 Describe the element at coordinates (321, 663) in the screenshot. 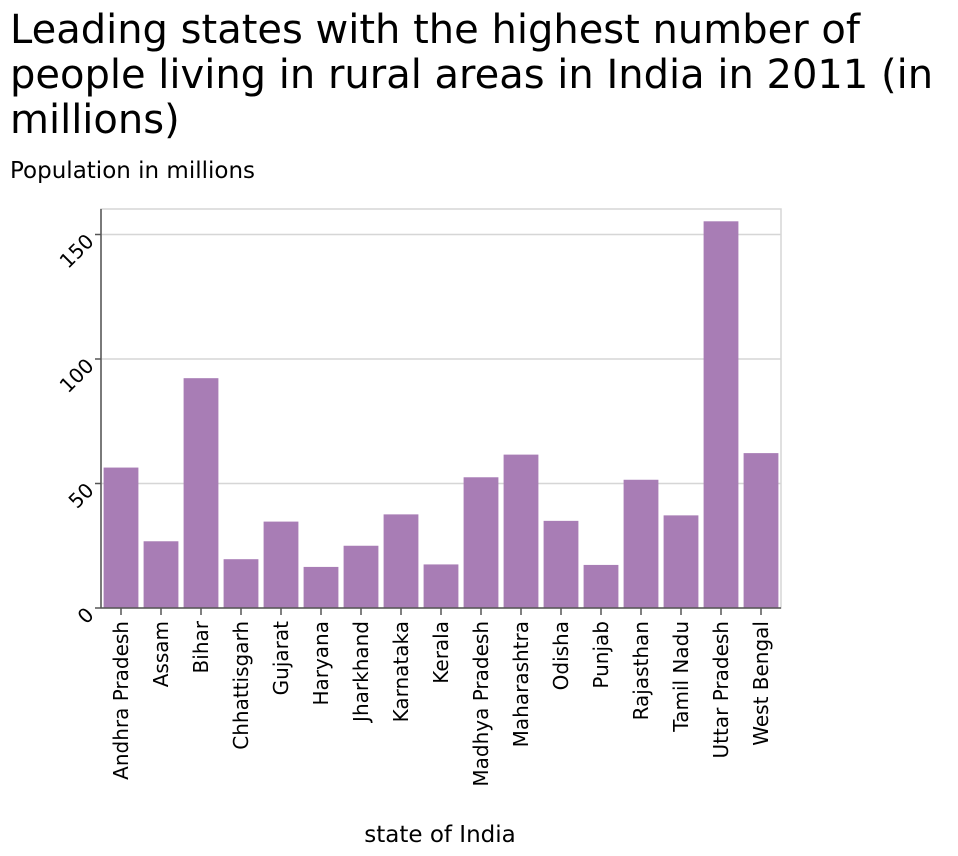

I see `x-tick-label: Haryana` at that location.